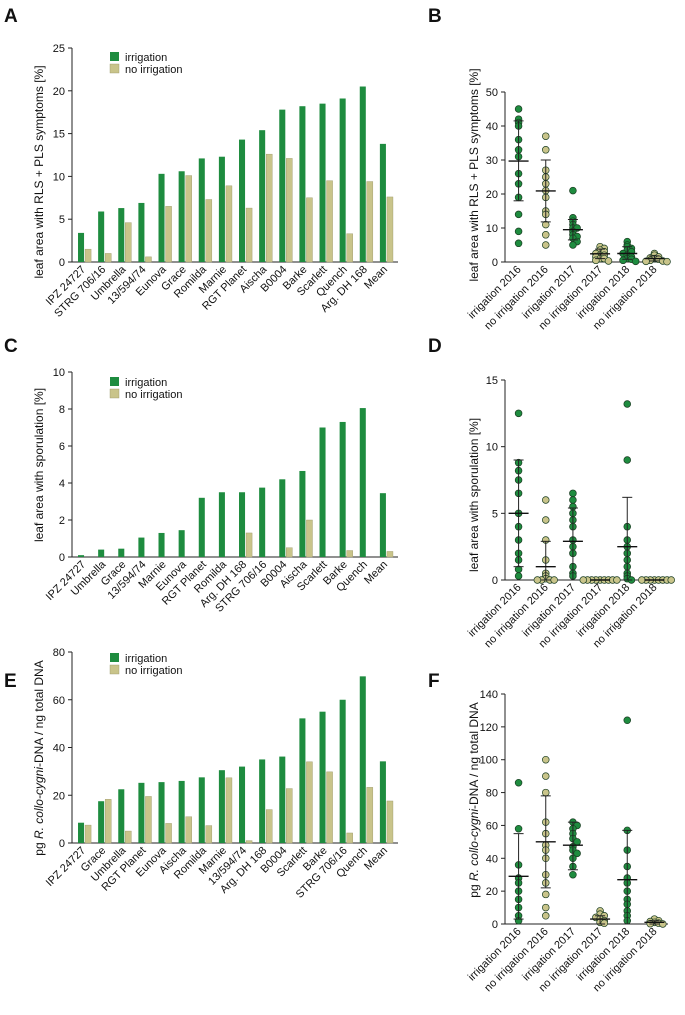  What do you see at coordinates (62, 521) in the screenshot?
I see `y-tick-label-c: 2` at bounding box center [62, 521].